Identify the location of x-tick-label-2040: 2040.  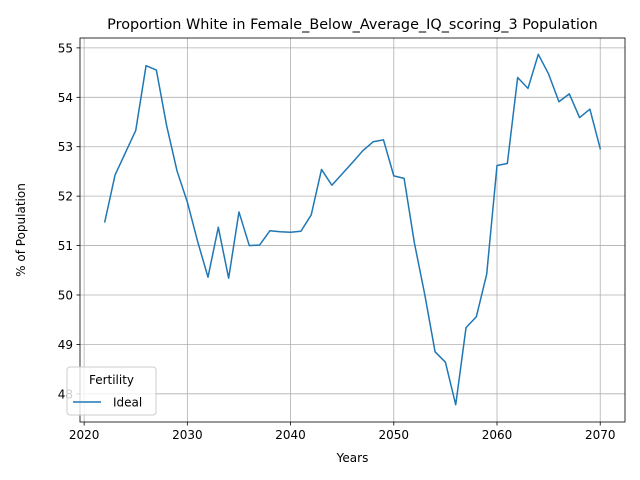
(290, 435).